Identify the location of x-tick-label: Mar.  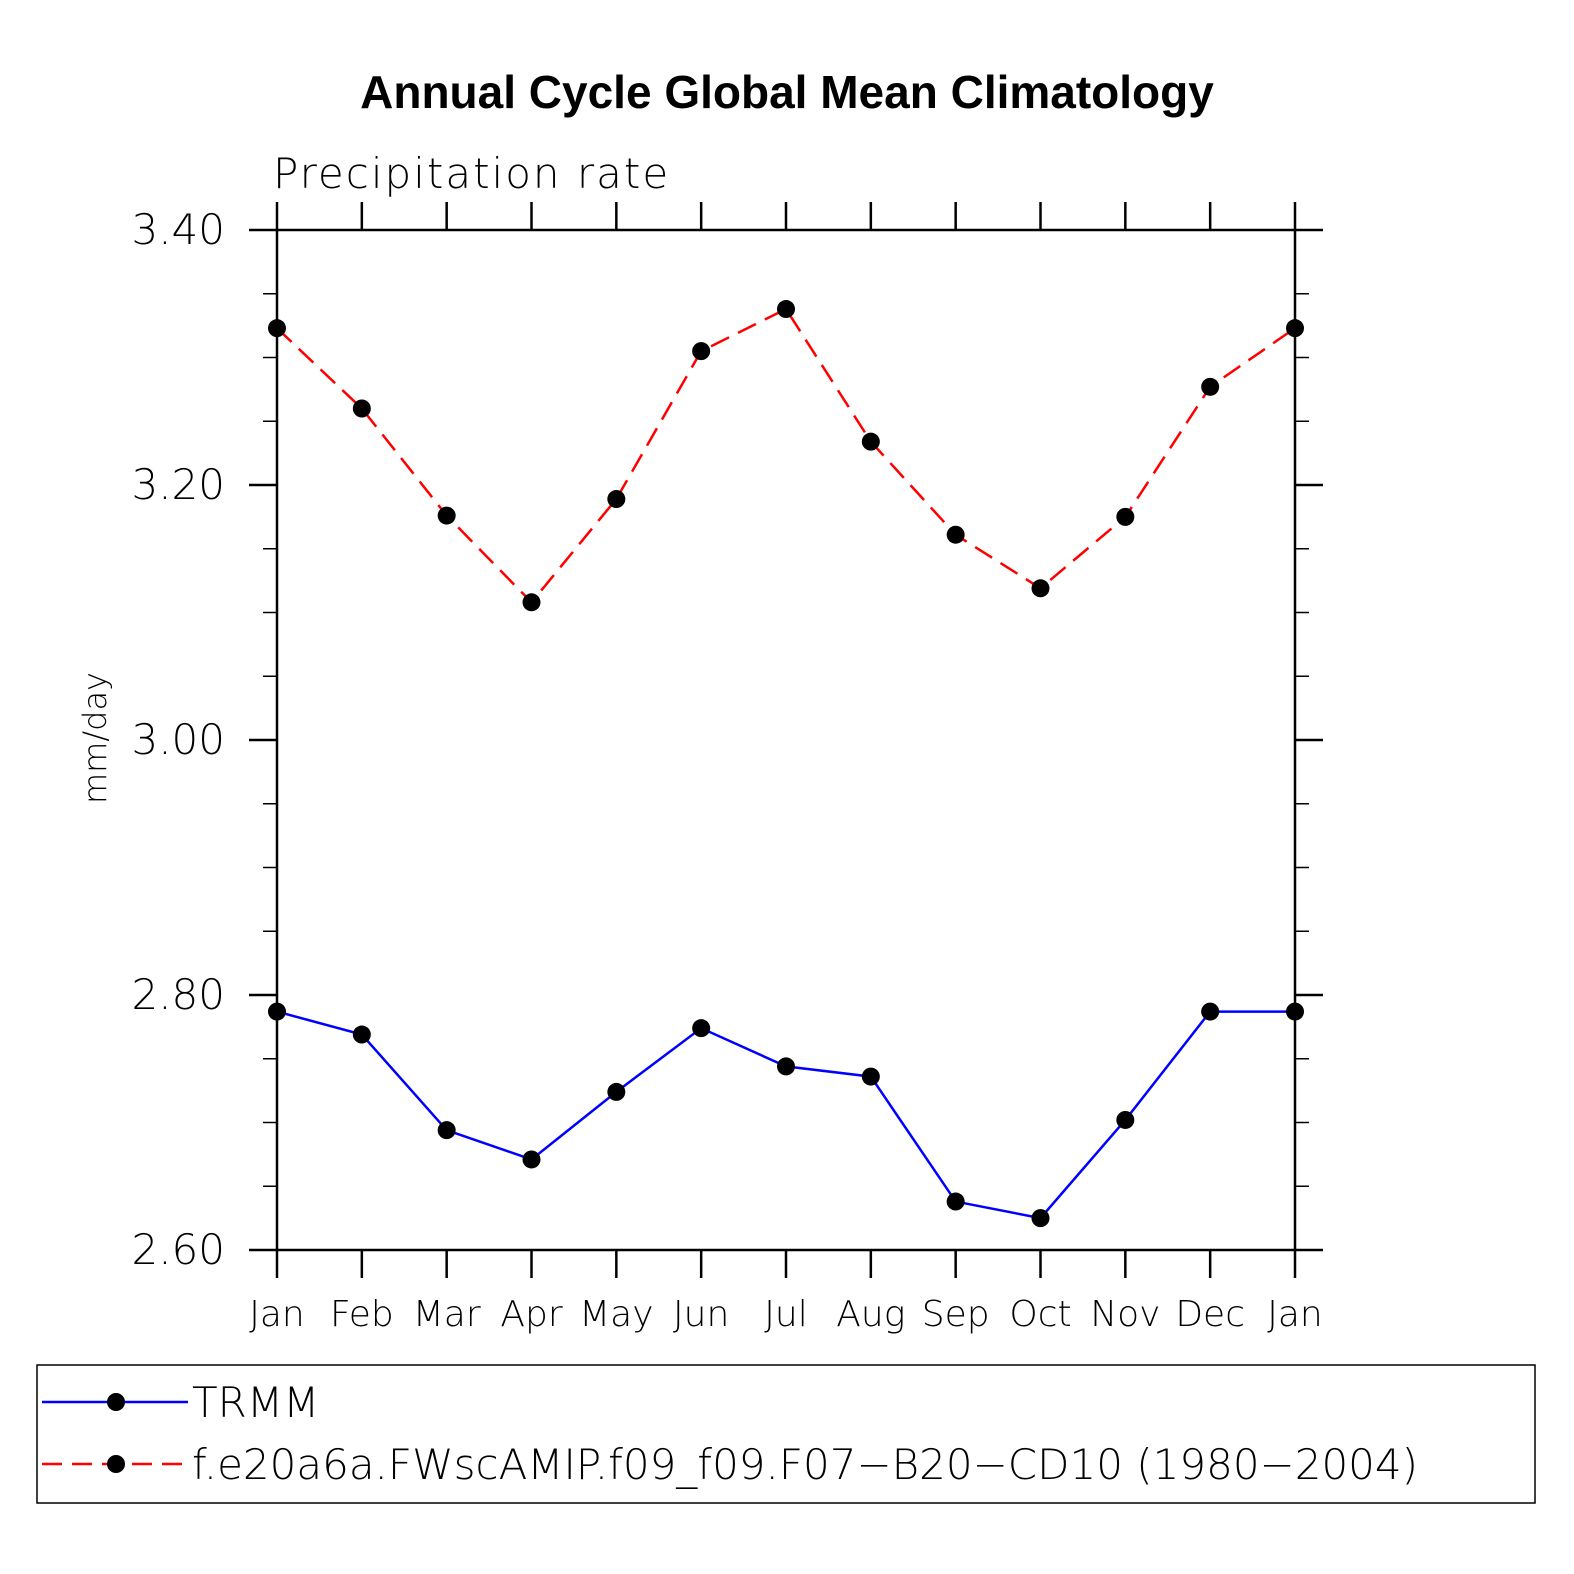
(447, 1314).